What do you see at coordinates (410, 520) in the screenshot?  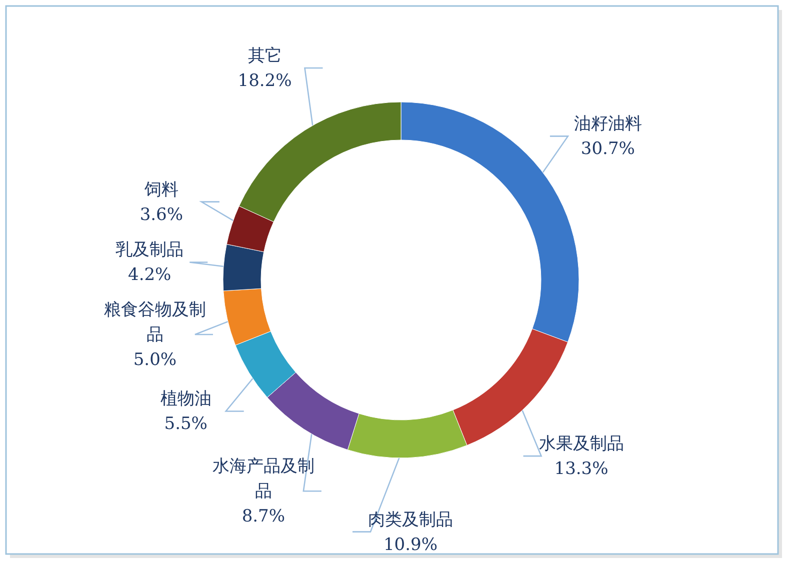 I see `slice-label: 肉类及制品` at bounding box center [410, 520].